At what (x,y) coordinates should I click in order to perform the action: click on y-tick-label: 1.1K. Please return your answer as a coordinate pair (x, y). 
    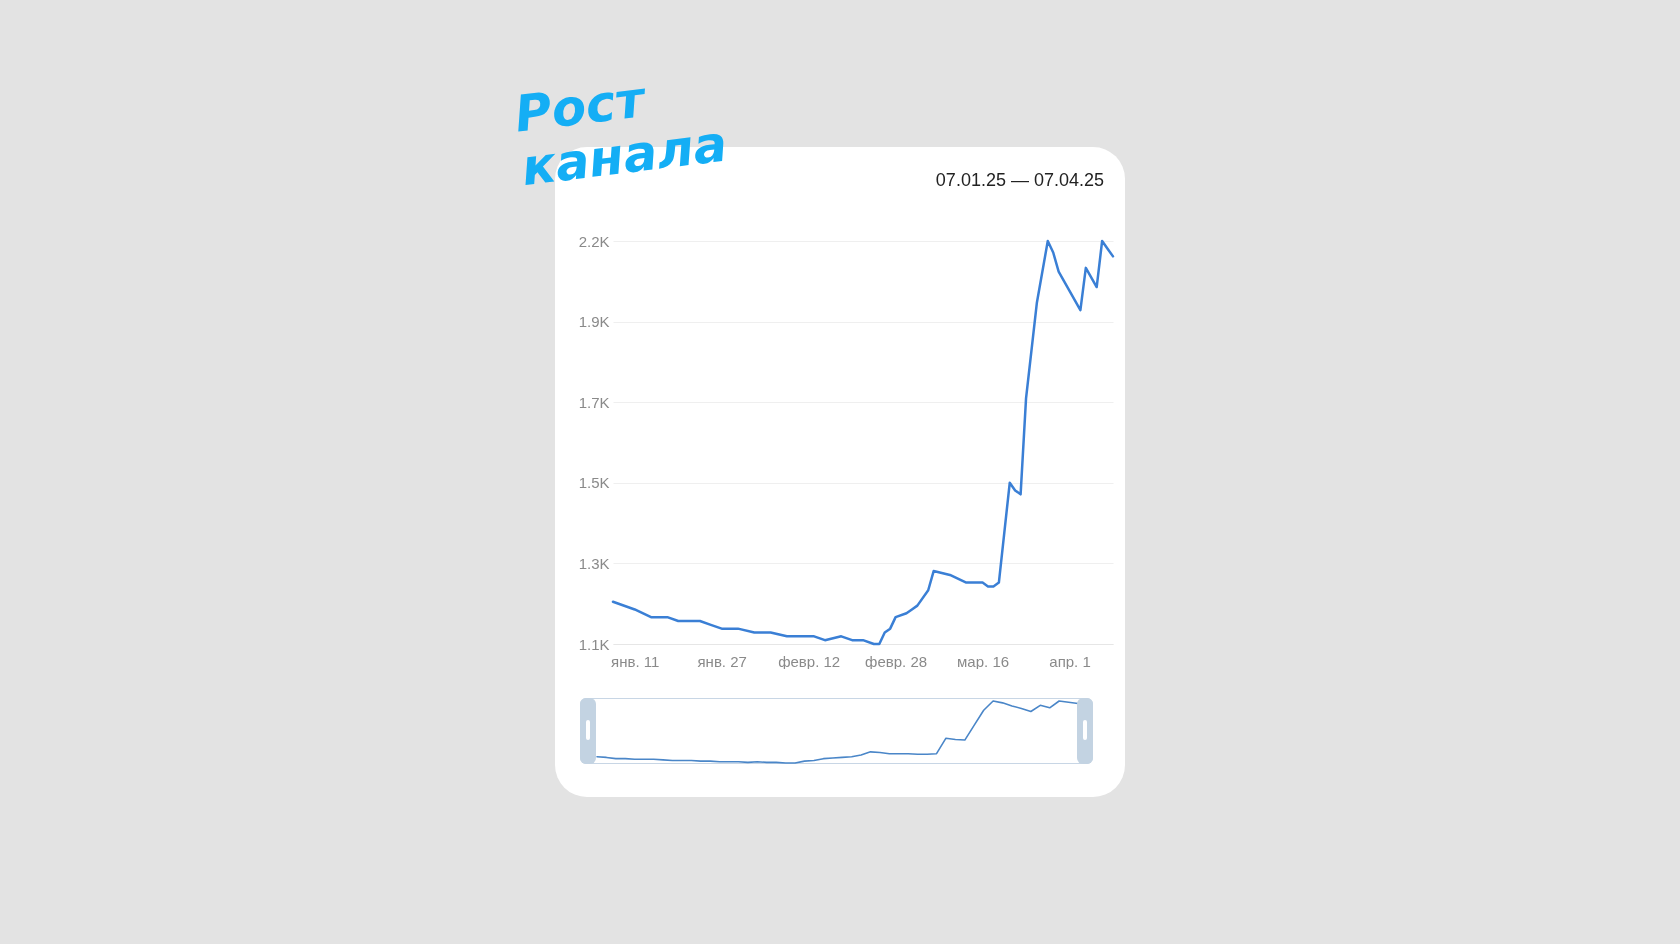
    Looking at the image, I should click on (594, 644).